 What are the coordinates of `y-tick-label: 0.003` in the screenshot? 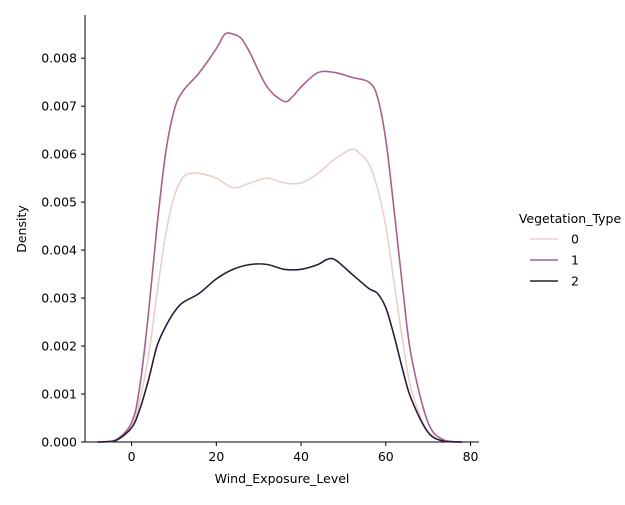 It's located at (59, 298).